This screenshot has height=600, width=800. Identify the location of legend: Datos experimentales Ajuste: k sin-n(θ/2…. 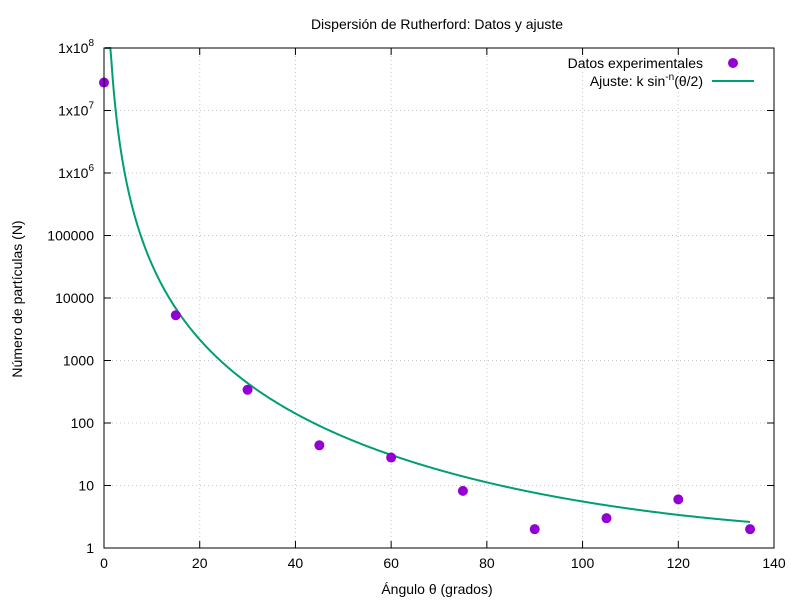
(661, 72).